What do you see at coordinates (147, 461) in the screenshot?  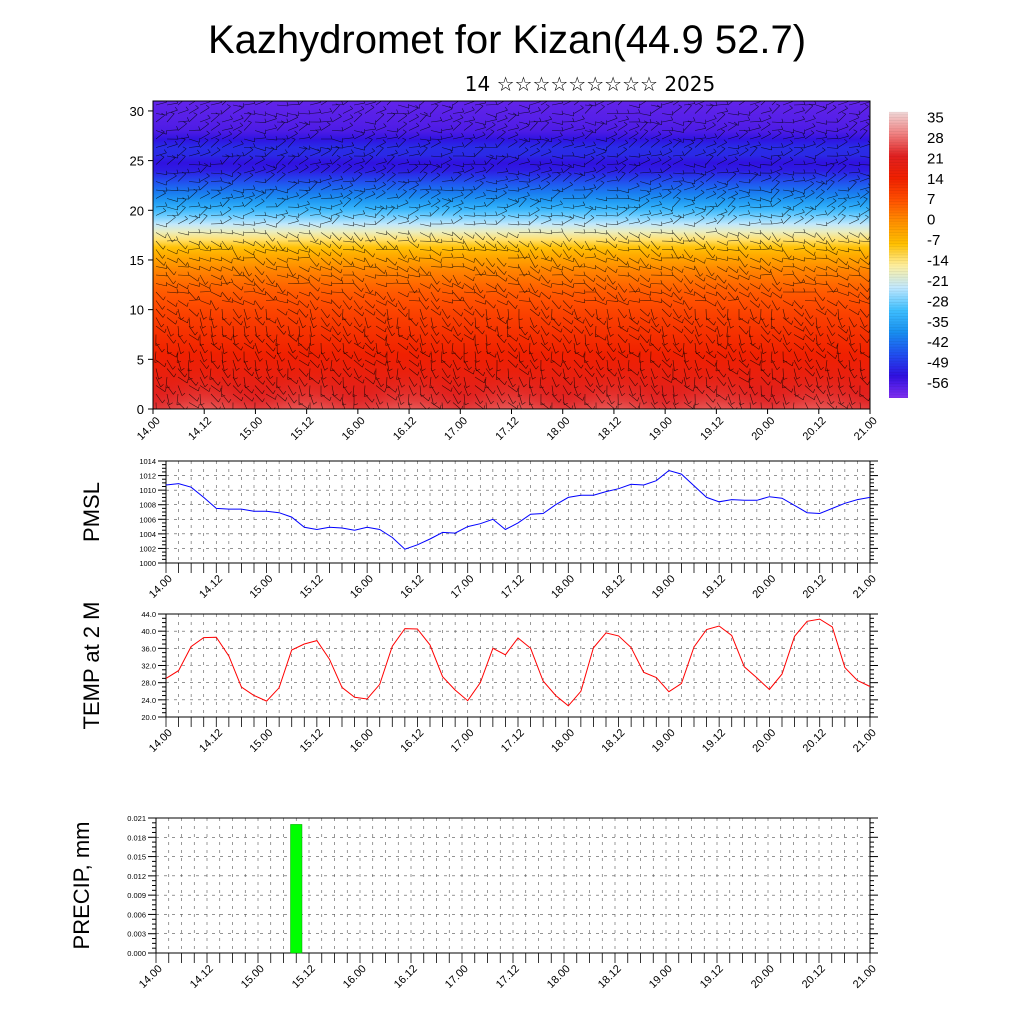 I see `y-tick-label: 1014` at bounding box center [147, 461].